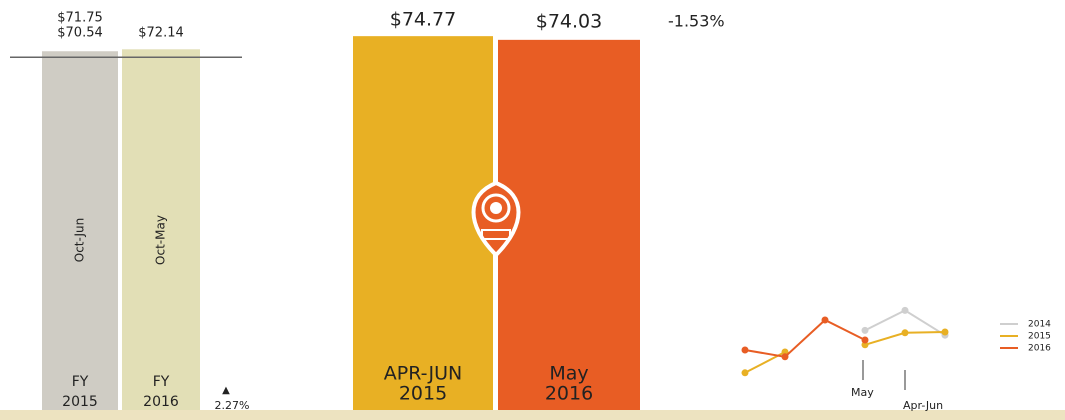 The width and height of the screenshot is (1065, 420). Describe the element at coordinates (1039, 325) in the screenshot. I see `legend-label: 2014` at that location.